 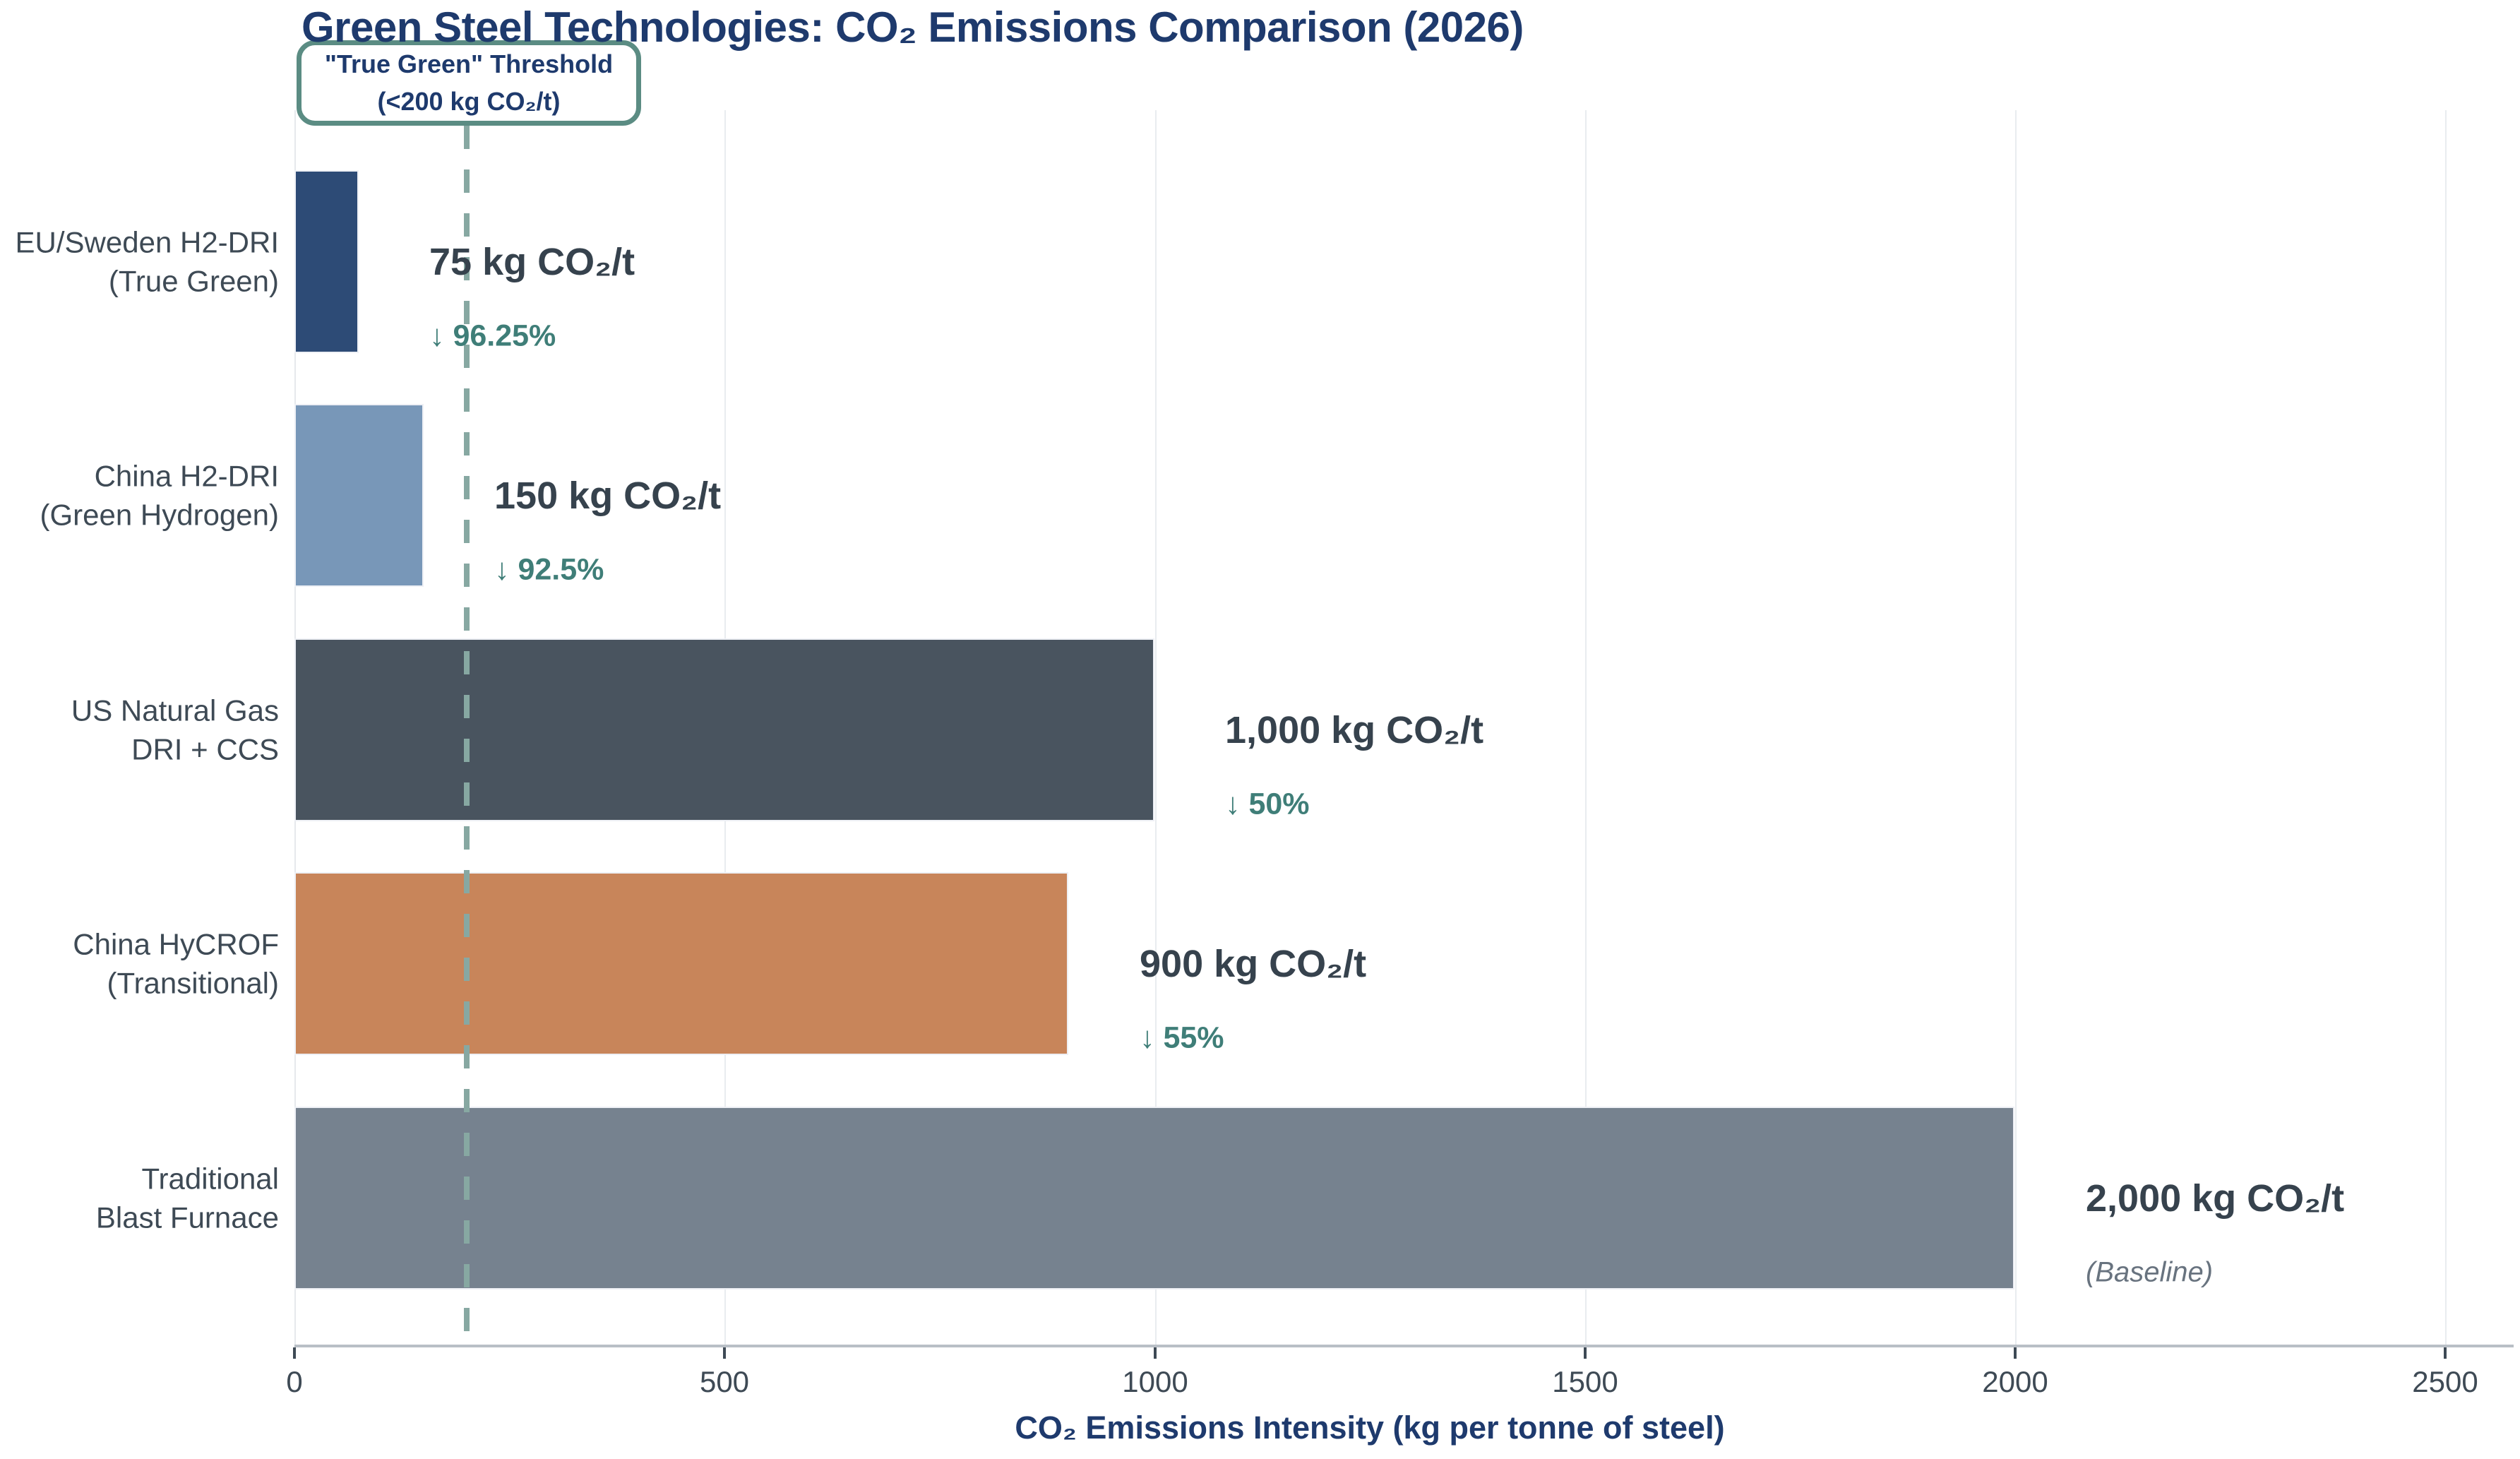 I want to click on baseline-label: (Baseline), so click(x=2150, y=1271).